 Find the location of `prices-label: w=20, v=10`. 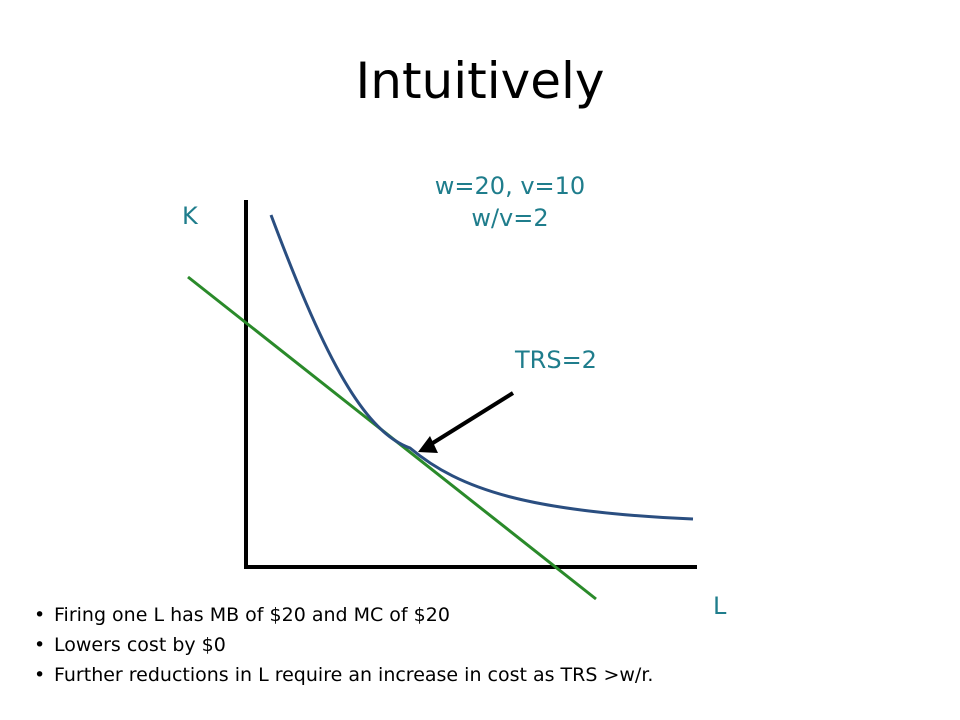

prices-label: w=20, v=10 is located at coordinates (510, 186).